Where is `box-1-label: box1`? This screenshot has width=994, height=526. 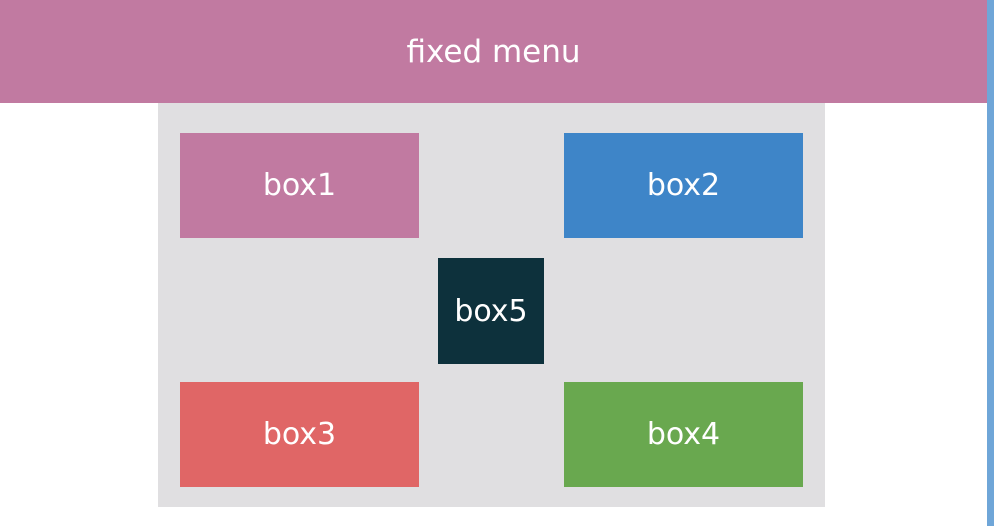 box-1-label: box1 is located at coordinates (299, 185).